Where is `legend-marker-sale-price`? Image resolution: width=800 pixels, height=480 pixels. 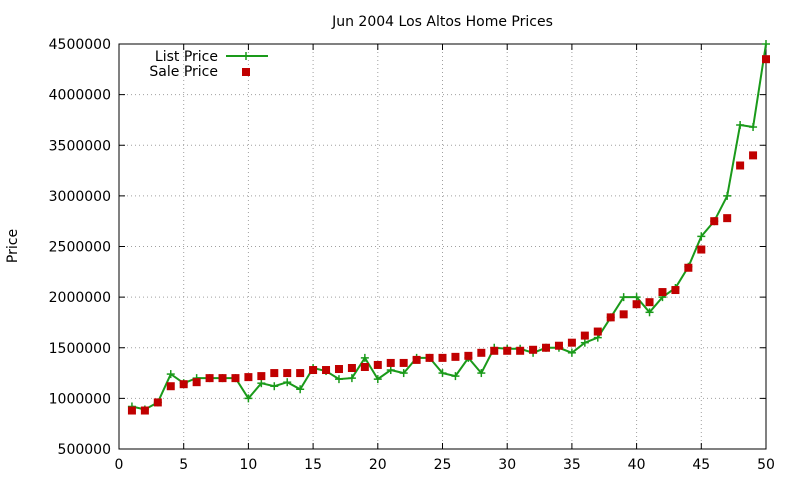
legend-marker-sale-price is located at coordinates (246, 72).